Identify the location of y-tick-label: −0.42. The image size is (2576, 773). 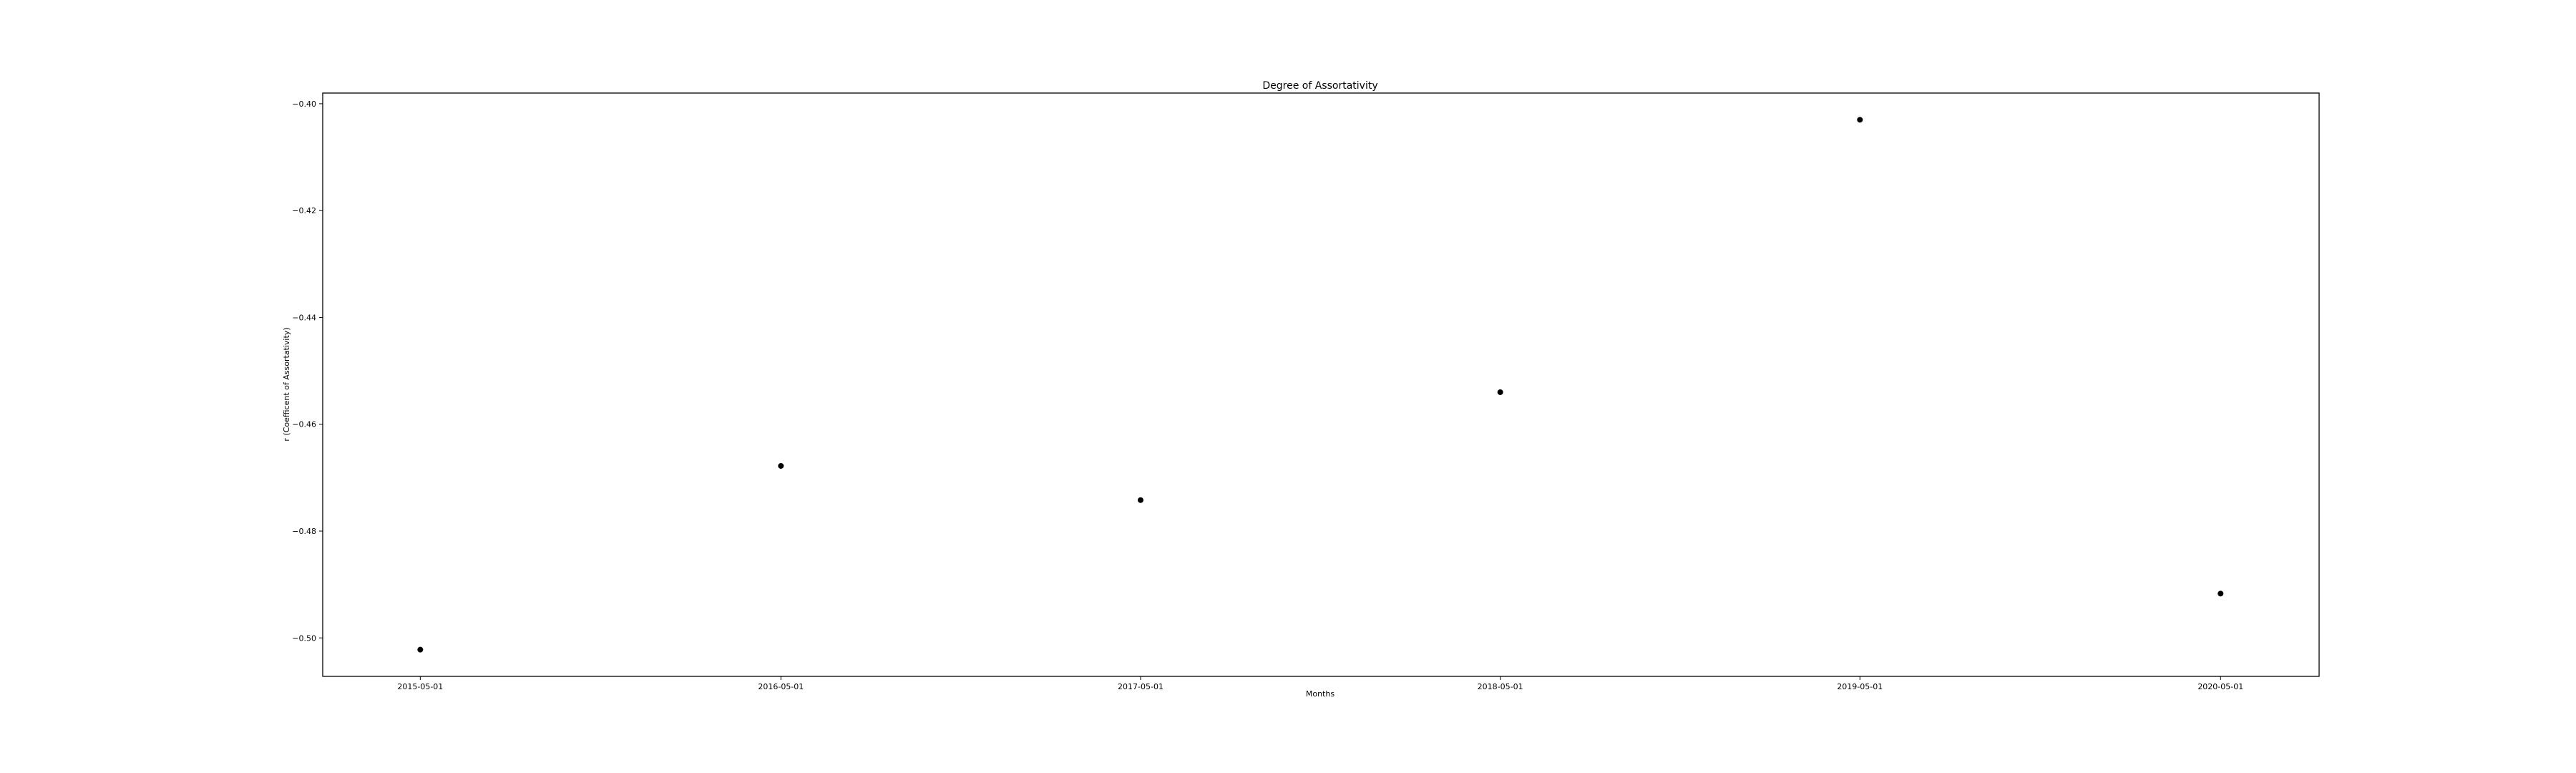
(304, 210).